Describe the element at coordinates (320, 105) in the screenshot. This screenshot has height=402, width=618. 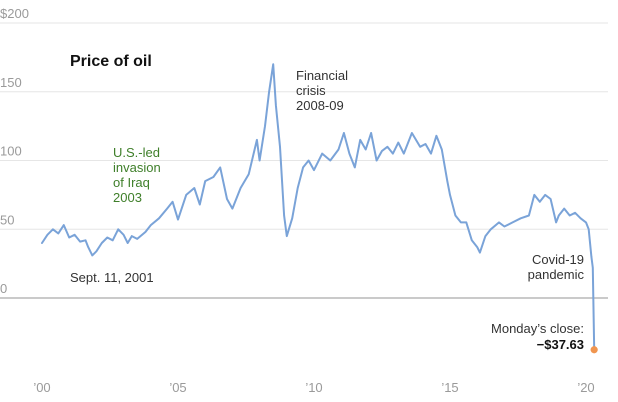
I see `annotation-crisis-line-3: 2008-09` at that location.